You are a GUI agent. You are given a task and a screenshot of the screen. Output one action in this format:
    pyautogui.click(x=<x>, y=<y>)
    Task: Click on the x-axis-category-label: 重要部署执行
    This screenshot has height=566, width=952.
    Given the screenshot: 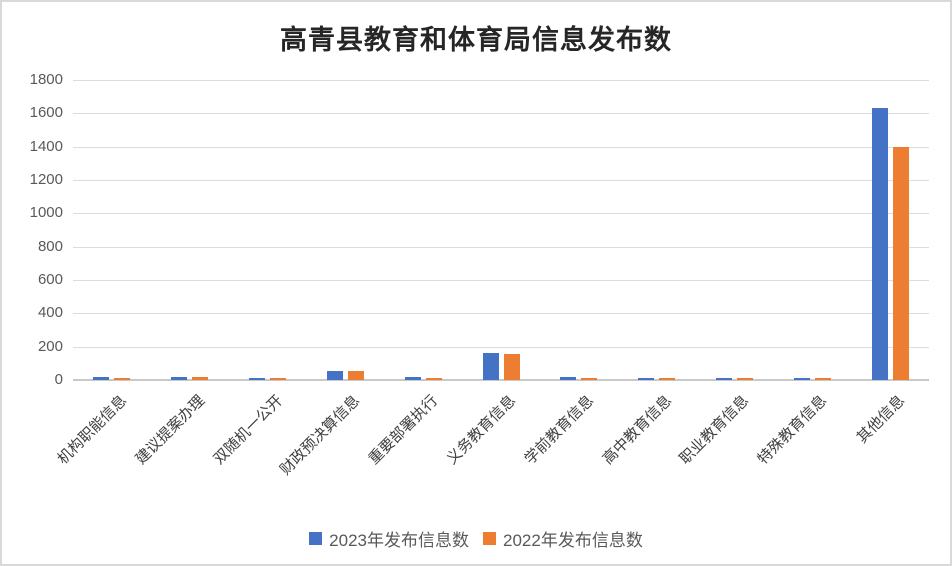 What is the action you would take?
    pyautogui.click(x=403, y=430)
    